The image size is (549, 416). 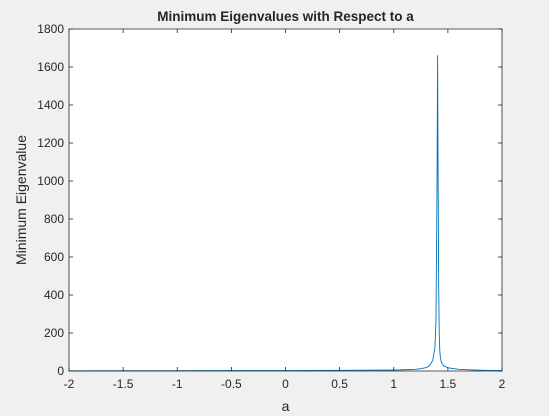 I want to click on chart-title: Minimum Eigenvalues with Respect to a, so click(x=285, y=16).